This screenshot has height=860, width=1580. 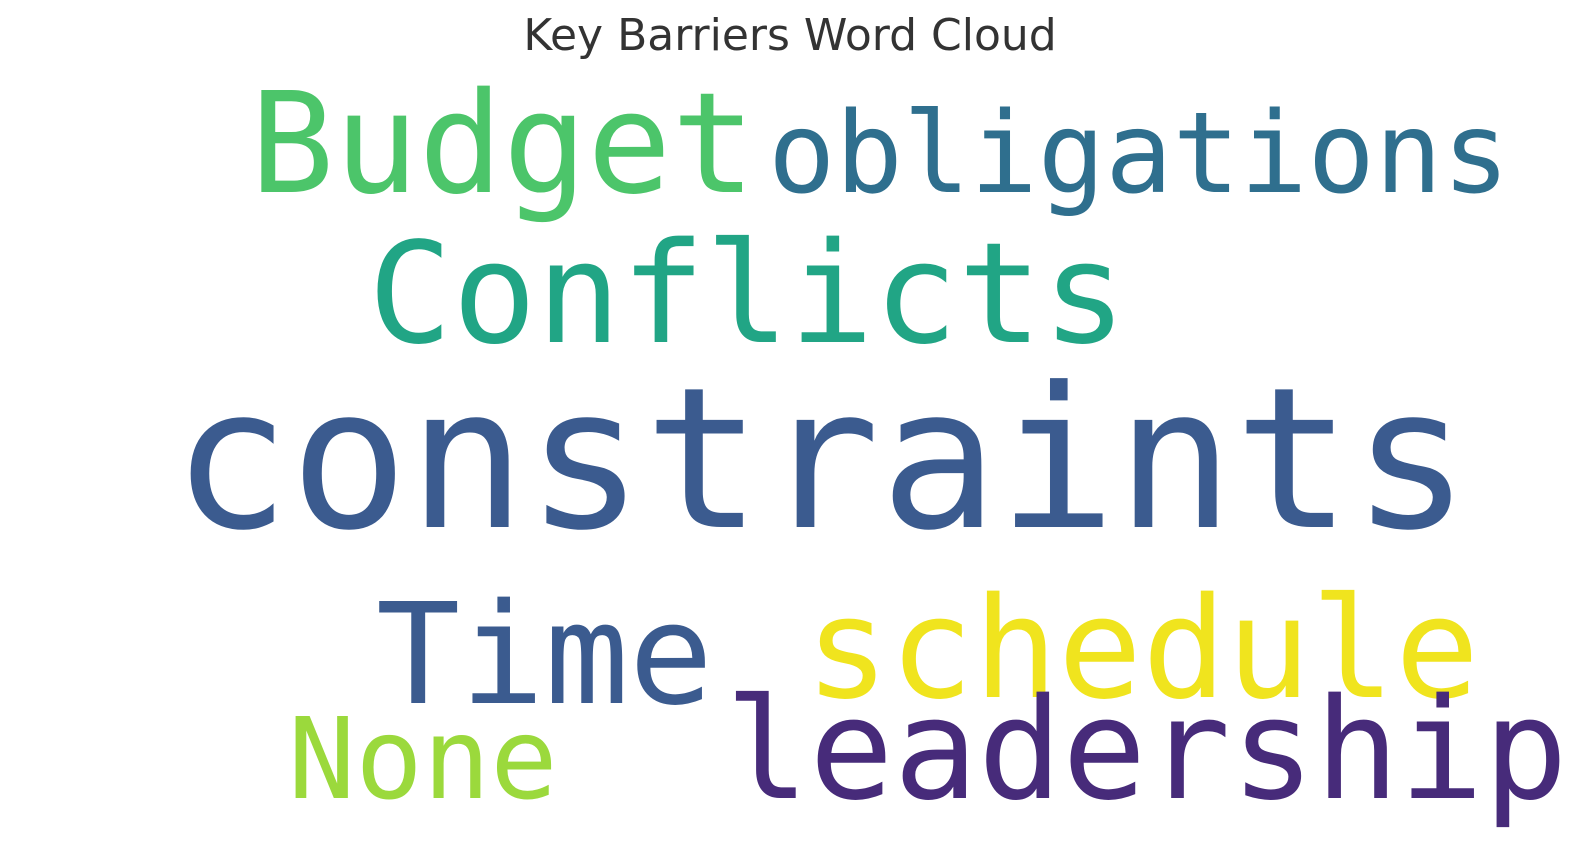 I want to click on word-obligations: obligations, so click(x=1139, y=154).